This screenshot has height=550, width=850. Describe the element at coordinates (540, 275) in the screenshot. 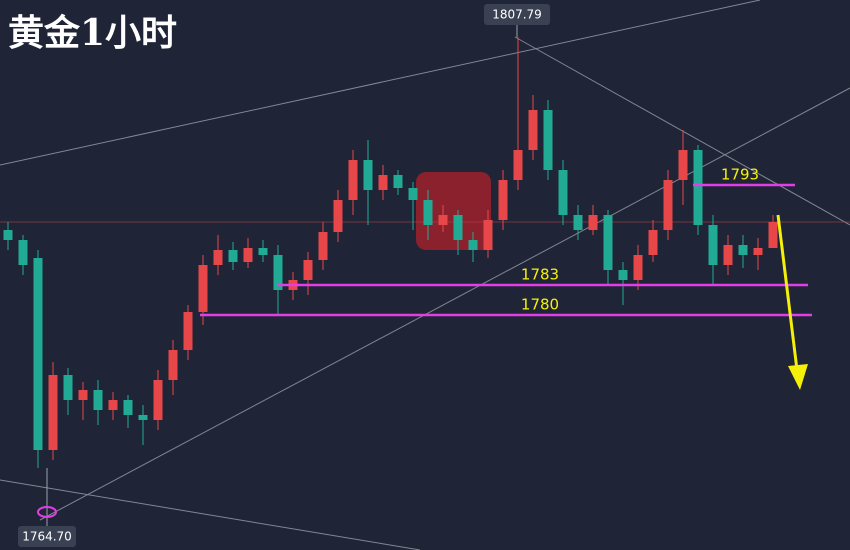

I see `level-label: 1783` at that location.